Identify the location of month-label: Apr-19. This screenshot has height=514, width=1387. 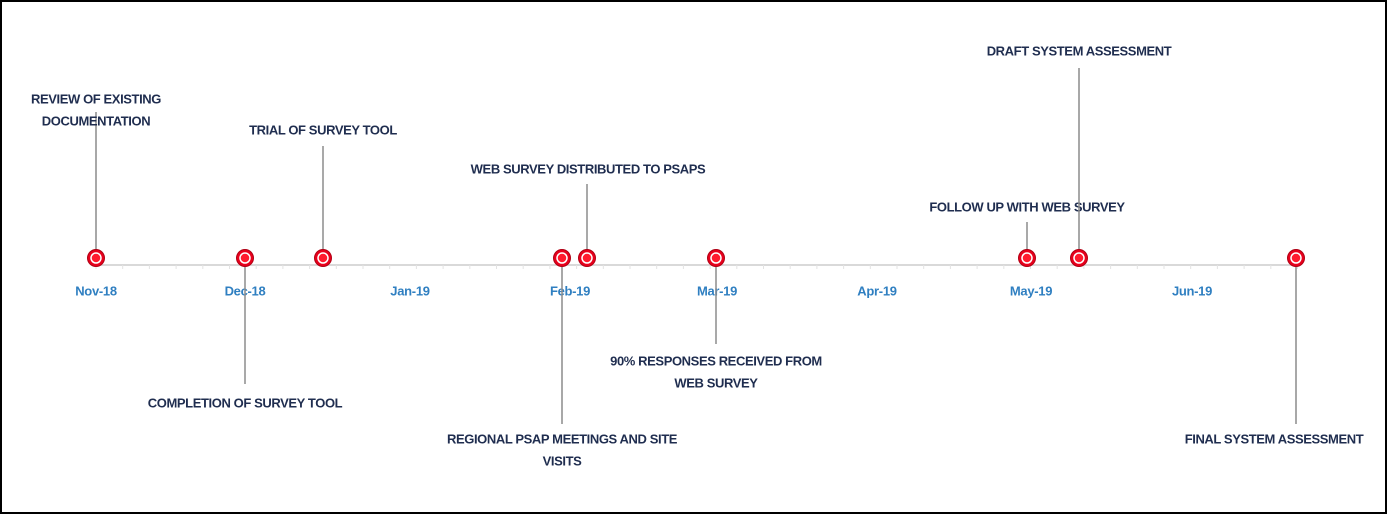
(876, 290).